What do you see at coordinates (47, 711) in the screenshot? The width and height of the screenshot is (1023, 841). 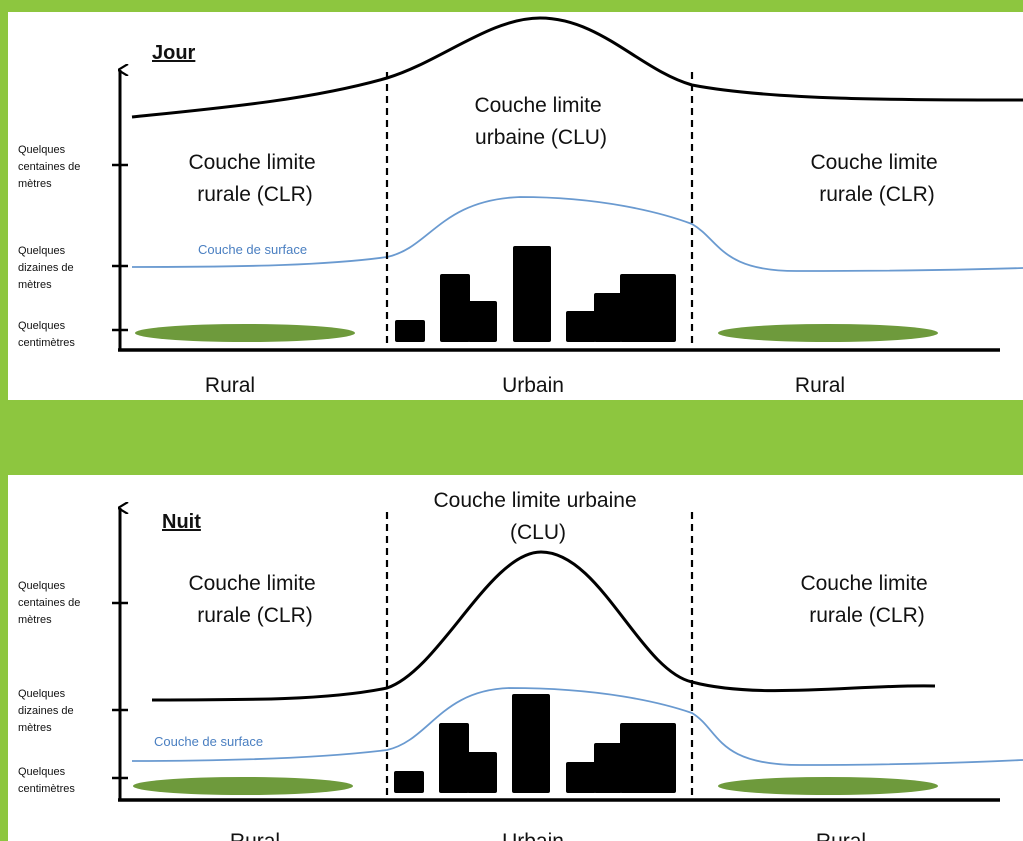 I see `night-y-label-tens: Quelques dizaines de mètres` at bounding box center [47, 711].